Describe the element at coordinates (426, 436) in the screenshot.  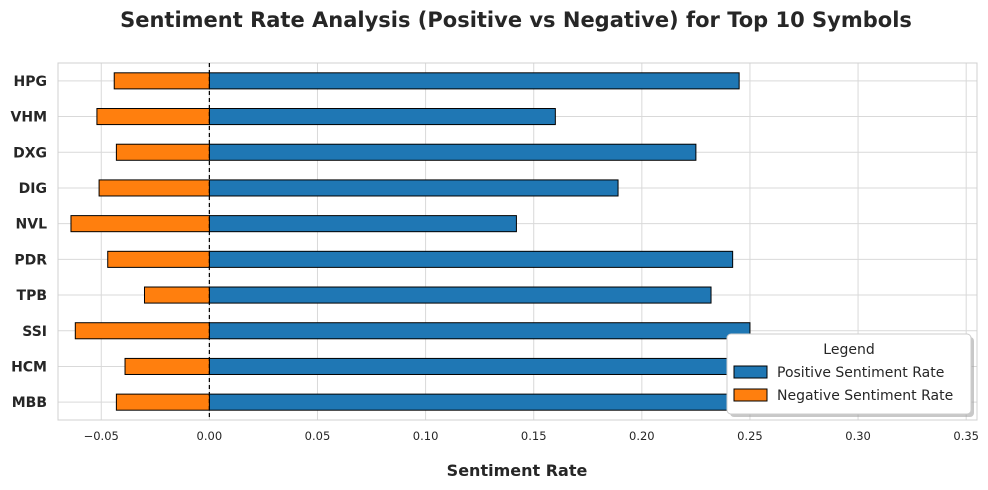
I see `x-tick-label: 0.10` at that location.